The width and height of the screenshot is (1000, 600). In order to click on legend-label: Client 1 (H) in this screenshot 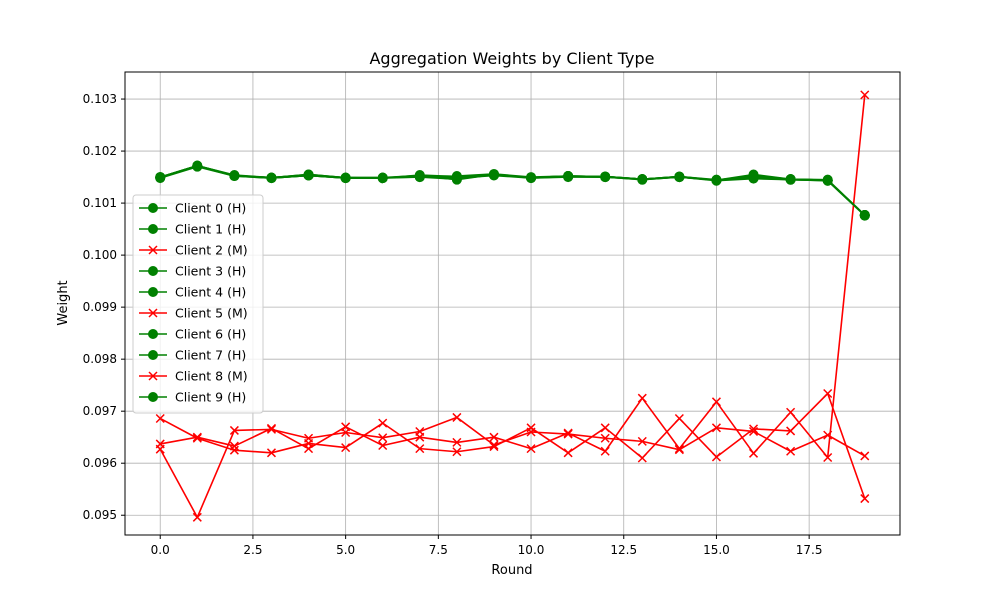, I will do `click(210, 229)`.